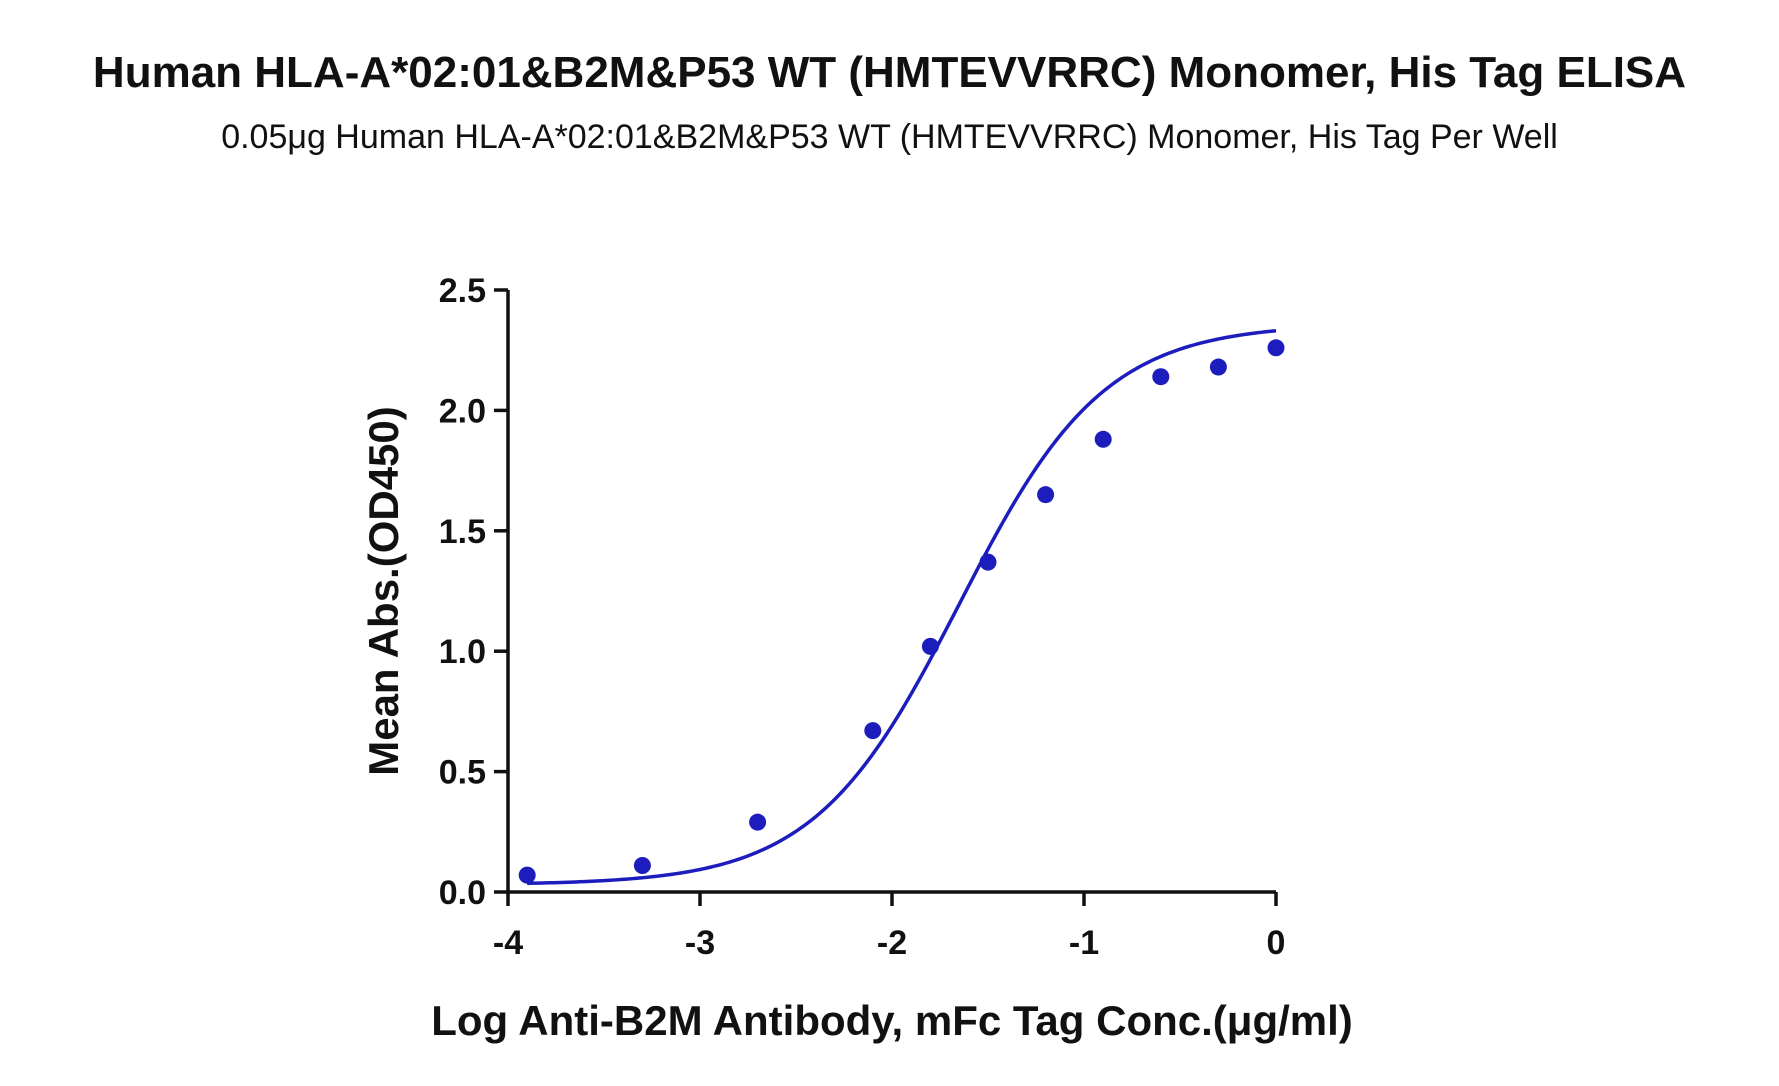 This screenshot has width=1779, height=1086. Describe the element at coordinates (700, 943) in the screenshot. I see `x-tick-label: -3` at that location.